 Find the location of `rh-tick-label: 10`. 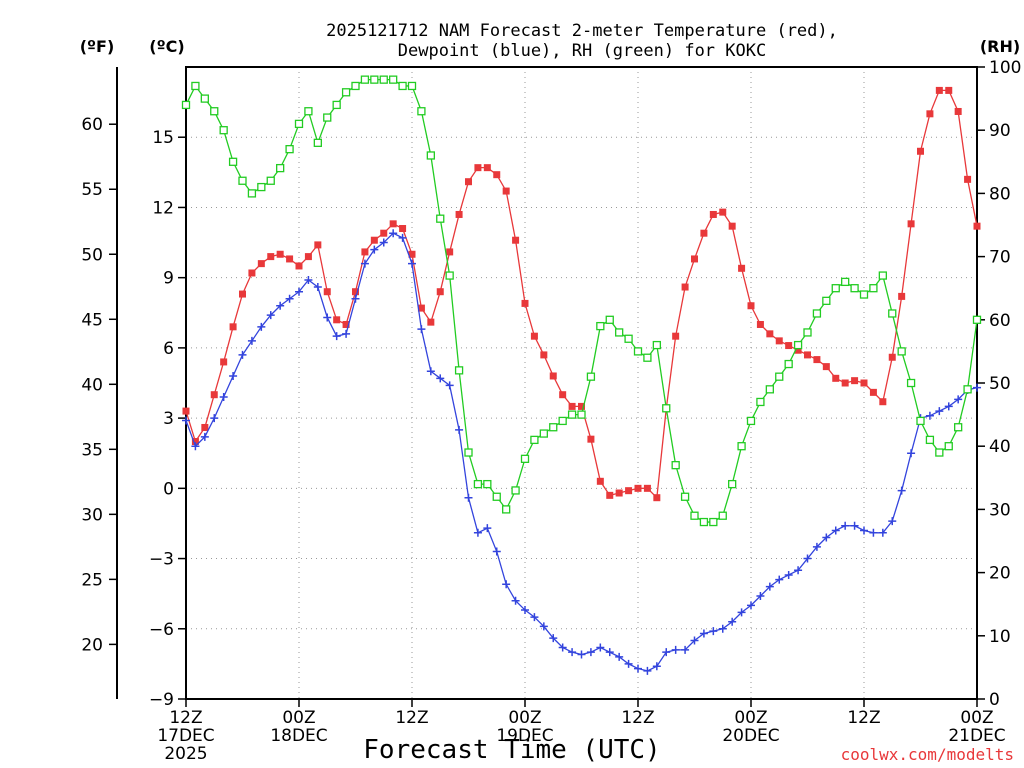

rh-tick-label: 10 is located at coordinates (1000, 637).